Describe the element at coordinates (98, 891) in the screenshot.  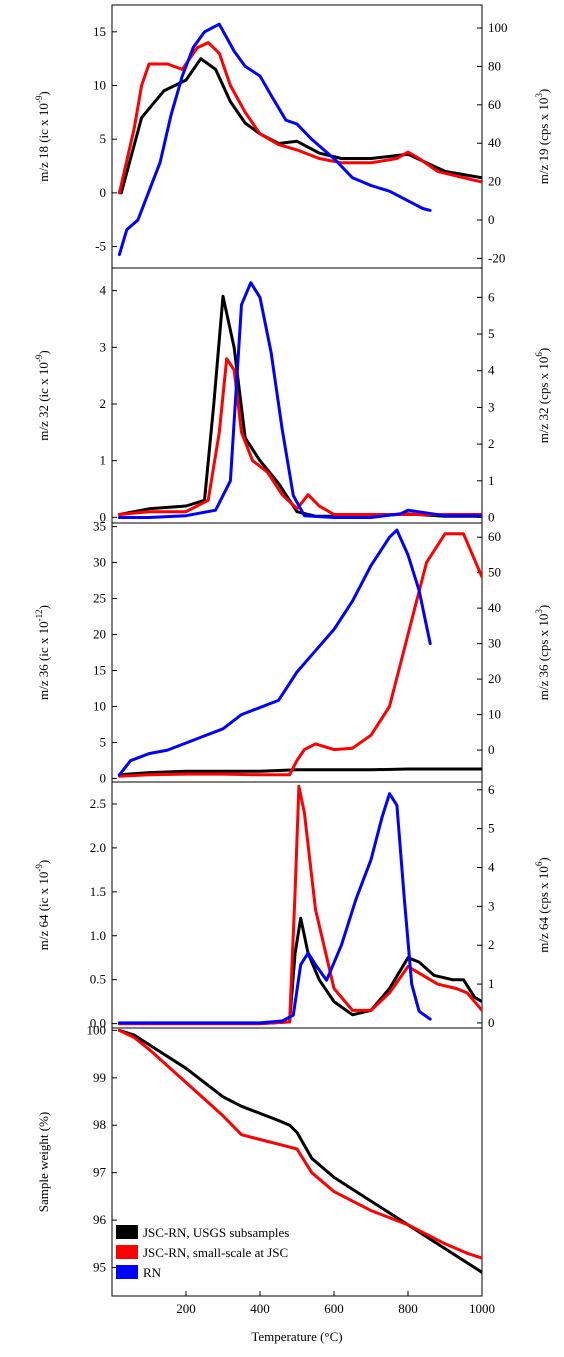
I see `left-tick-label: 1.5` at that location.